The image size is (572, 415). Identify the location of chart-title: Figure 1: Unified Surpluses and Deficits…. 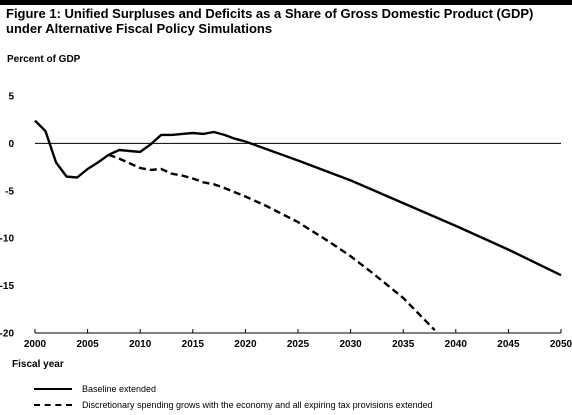
(270, 21).